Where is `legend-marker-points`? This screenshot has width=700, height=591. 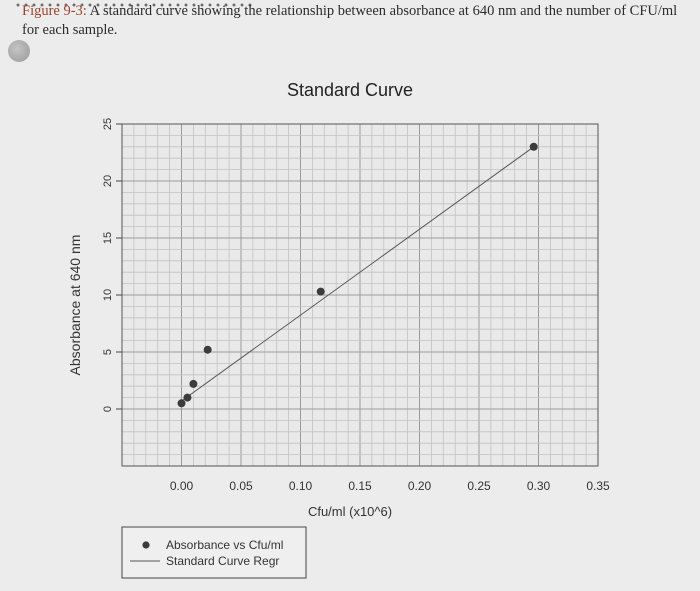
legend-marker-points is located at coordinates (146, 545).